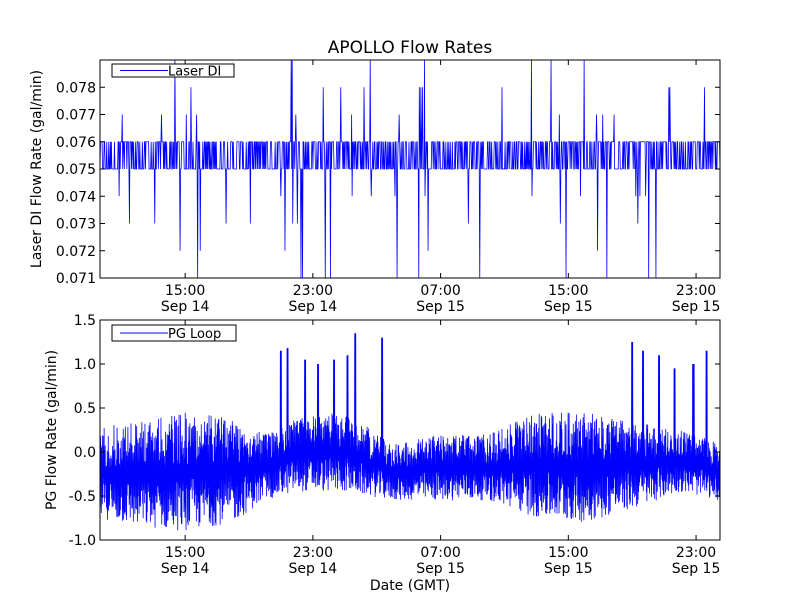 The image size is (800, 600). What do you see at coordinates (82, 497) in the screenshot?
I see `y-tick-label: -0.5` at bounding box center [82, 497].